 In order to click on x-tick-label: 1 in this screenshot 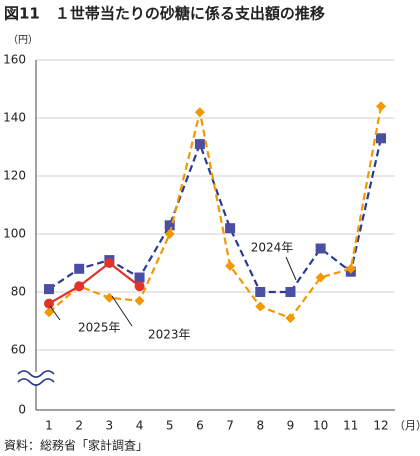, I will do `click(49, 426)`.